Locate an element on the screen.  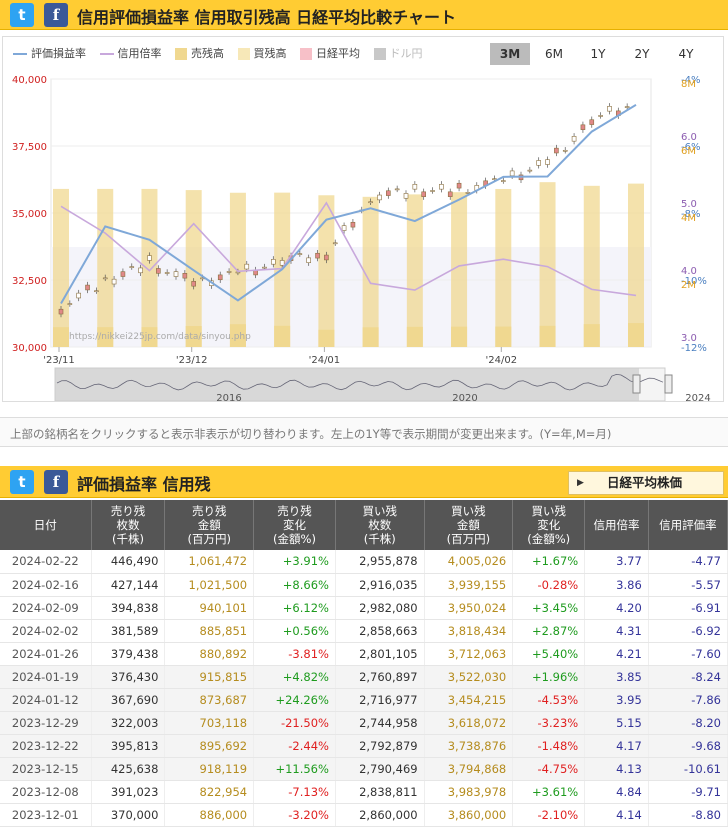
legend-item-nikkei: 日経平均 is located at coordinates (330, 53).